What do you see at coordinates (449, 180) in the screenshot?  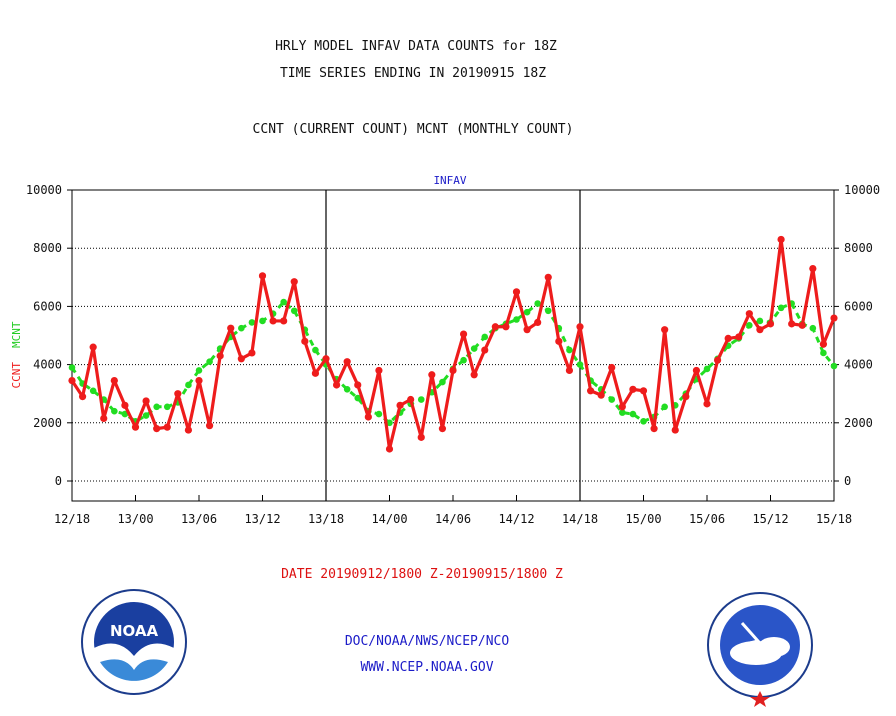 I see `plot-title: INFAV` at bounding box center [449, 180].